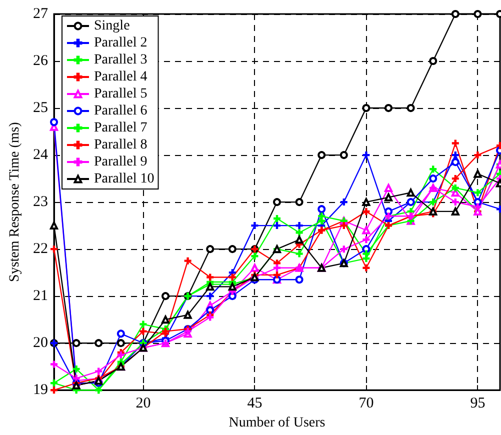 This screenshot has width=501, height=435. What do you see at coordinates (40, 296) in the screenshot?
I see `y-tick-label: 21` at bounding box center [40, 296].